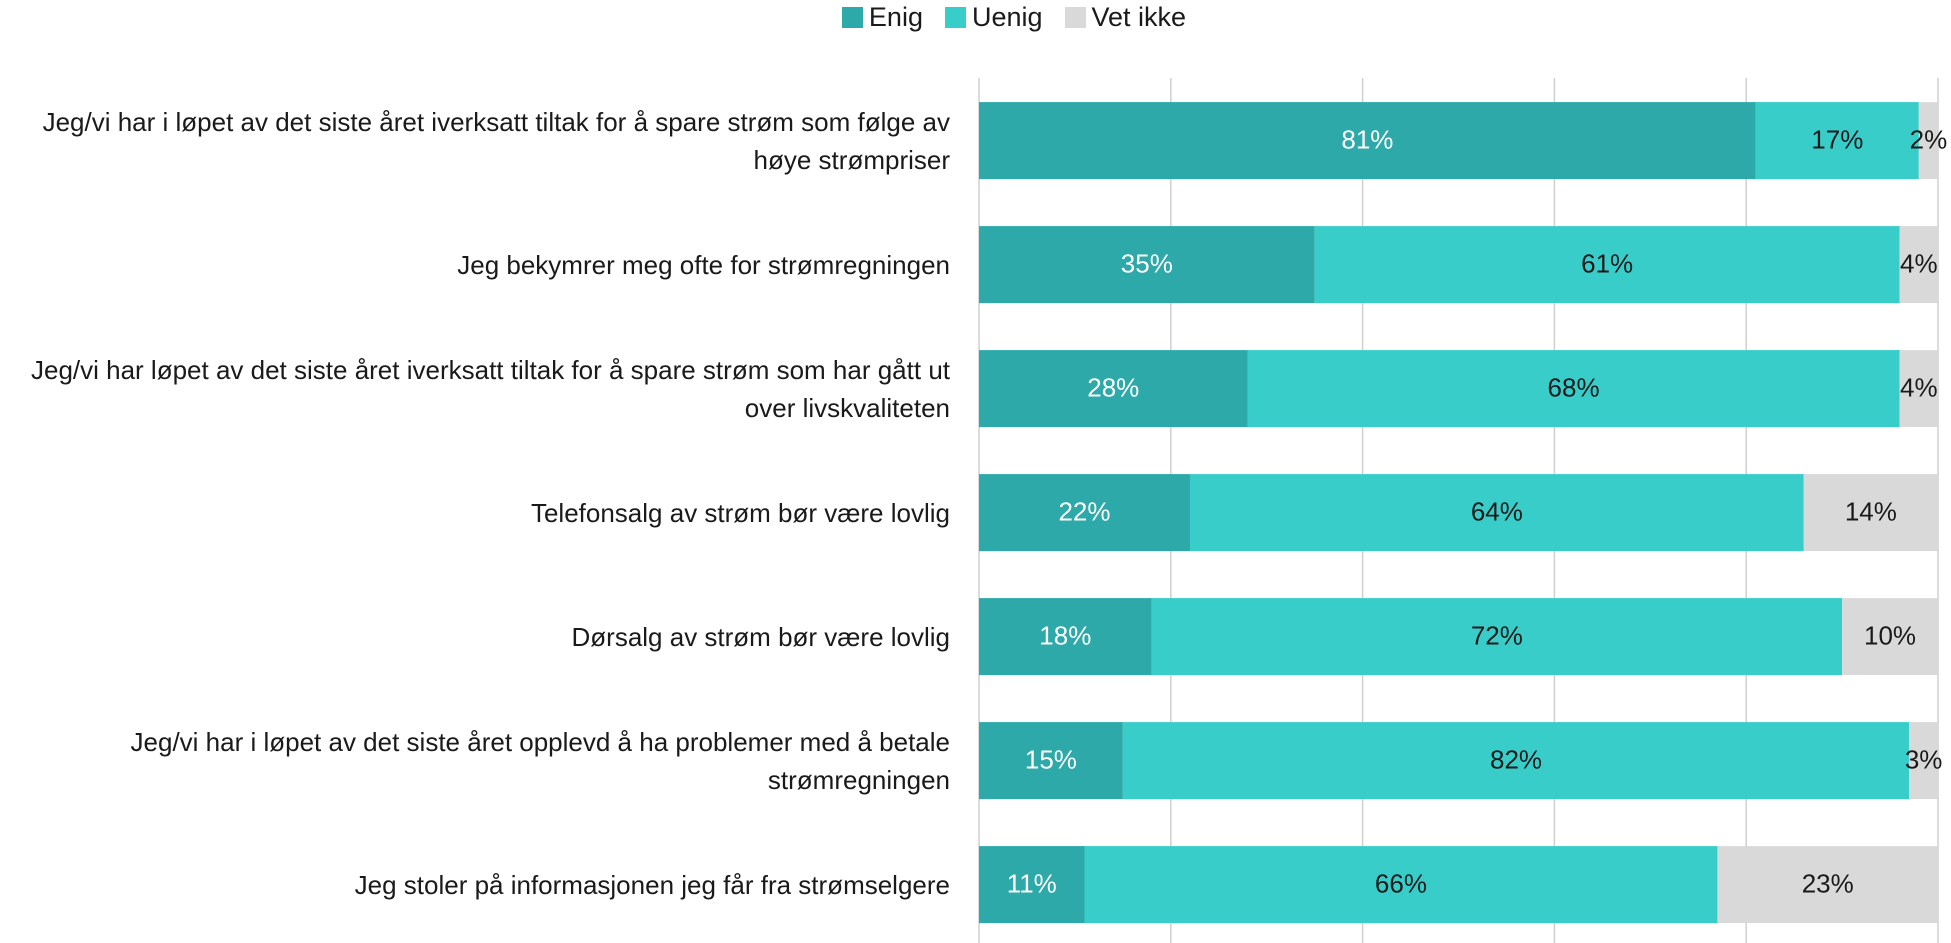  I want to click on data-label: 17%, so click(1837, 139).